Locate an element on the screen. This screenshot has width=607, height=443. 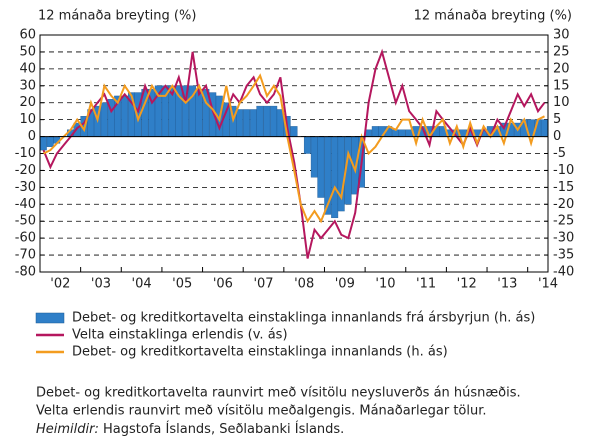
x-tick-label: '06 is located at coordinates (223, 284).